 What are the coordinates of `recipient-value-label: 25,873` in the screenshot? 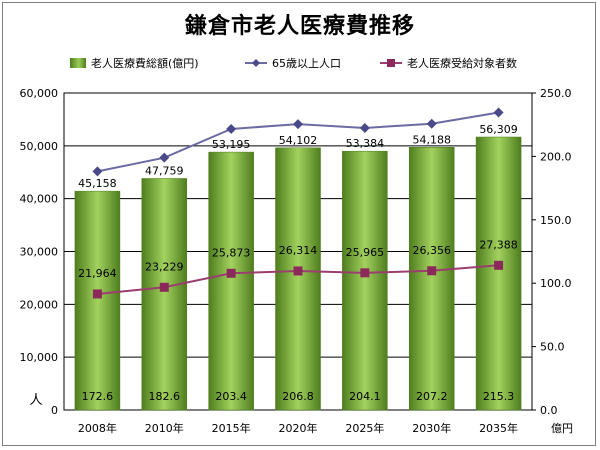 It's located at (231, 252).